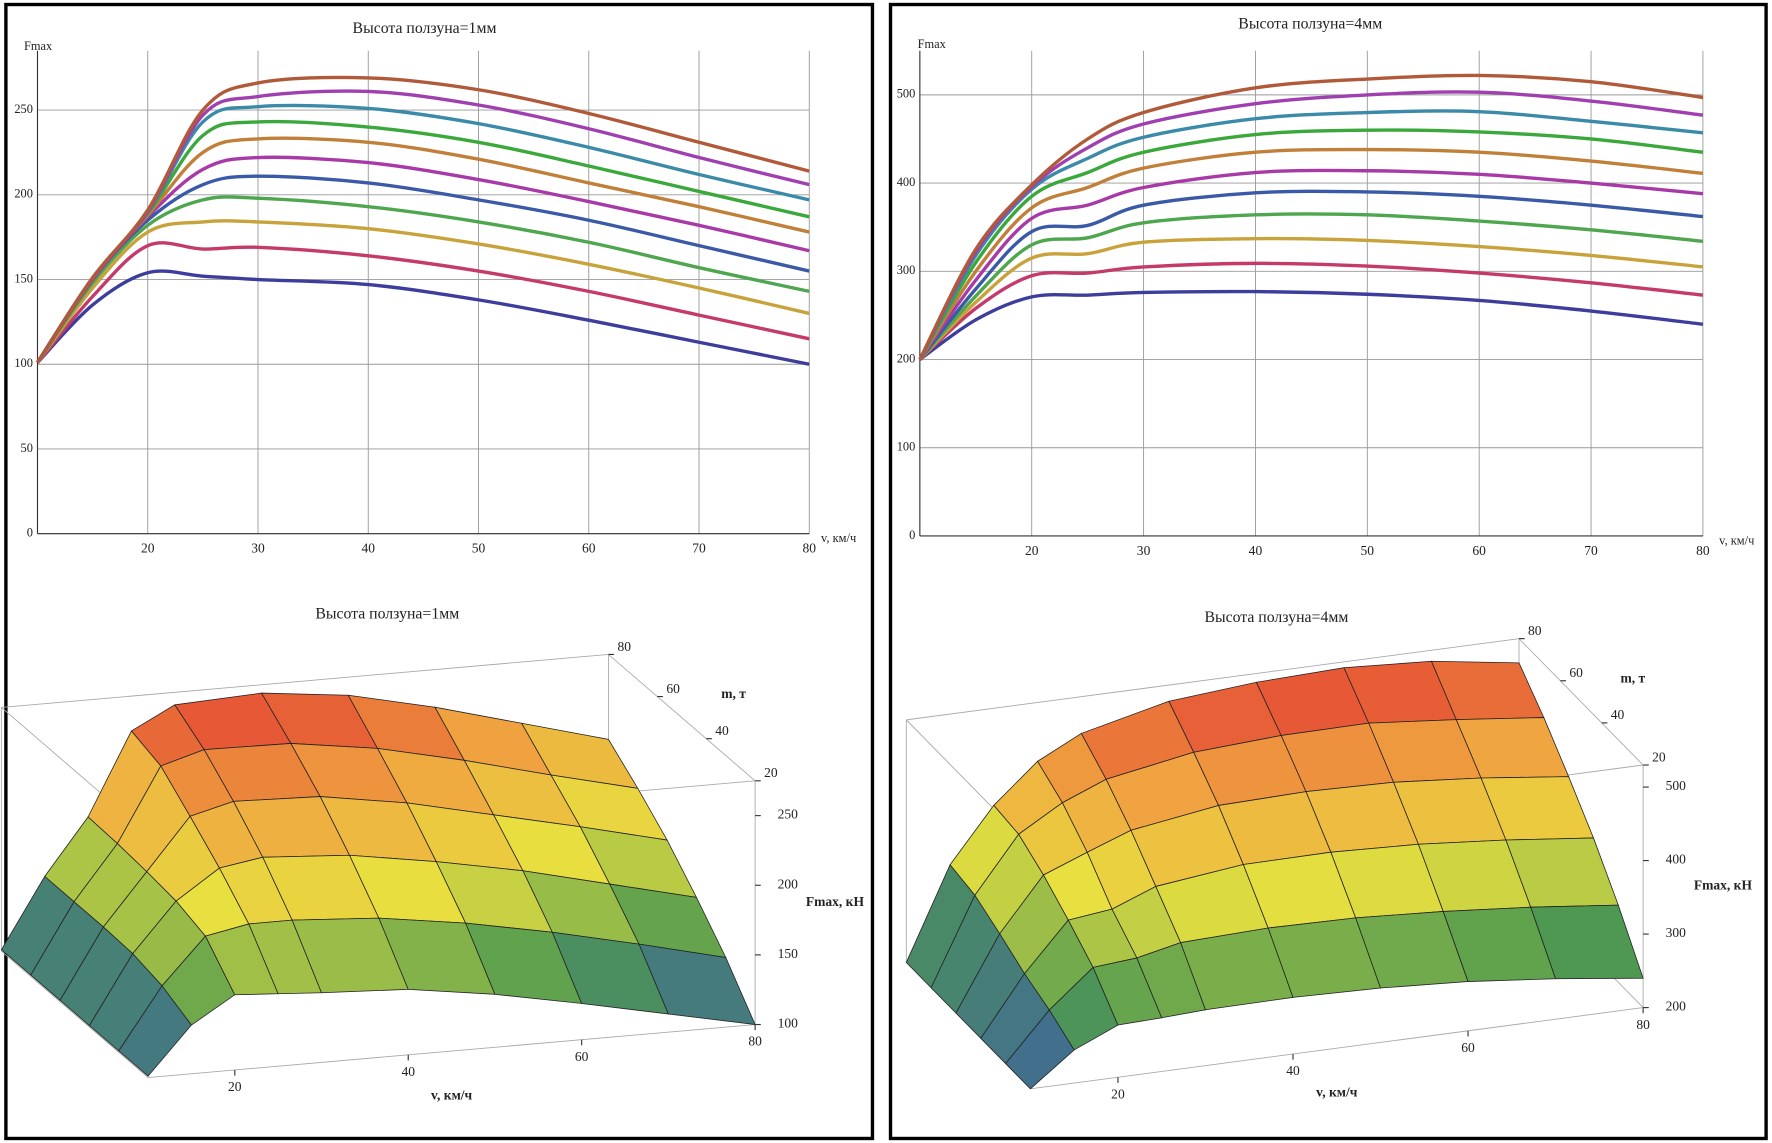  I want to click on z-tick-label: 500, so click(1676, 785).